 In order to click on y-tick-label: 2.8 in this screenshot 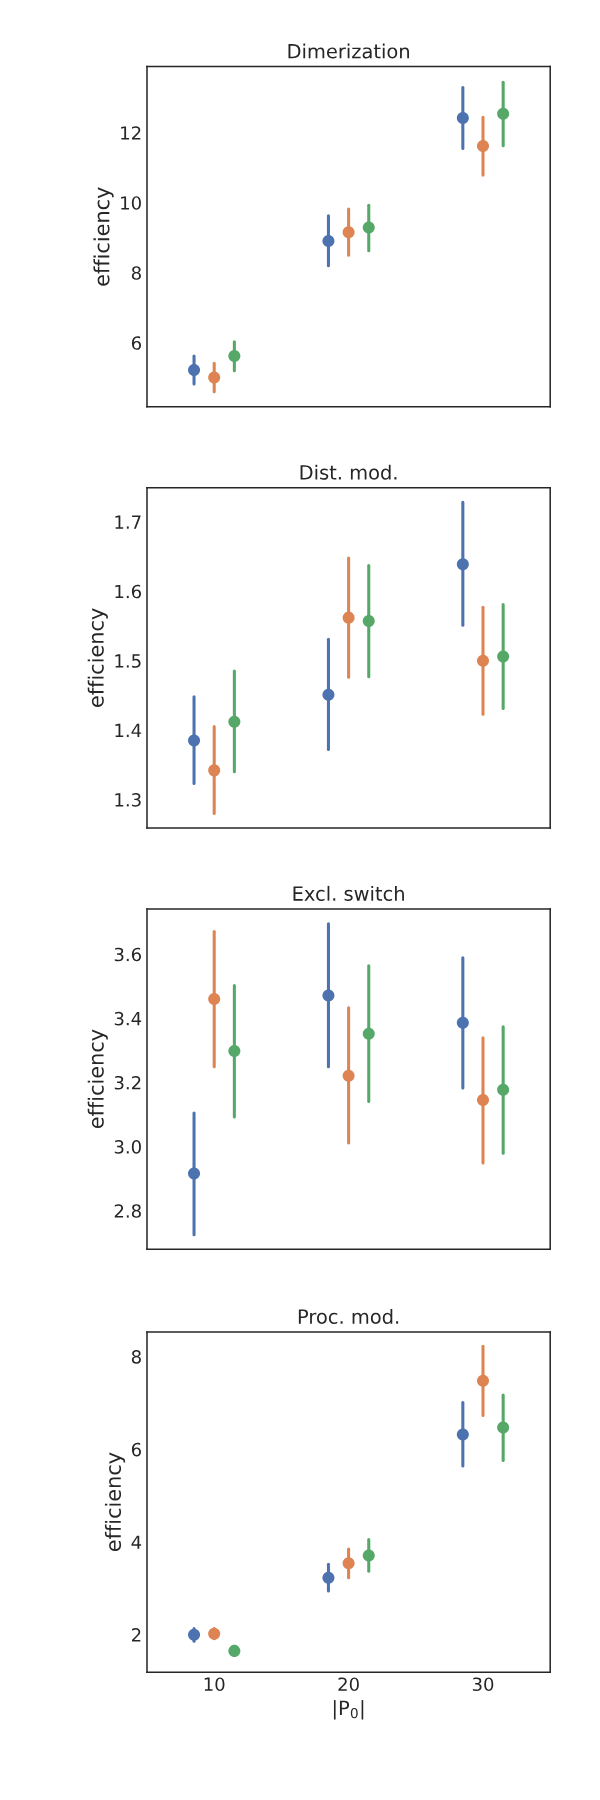, I will do `click(127, 1211)`.